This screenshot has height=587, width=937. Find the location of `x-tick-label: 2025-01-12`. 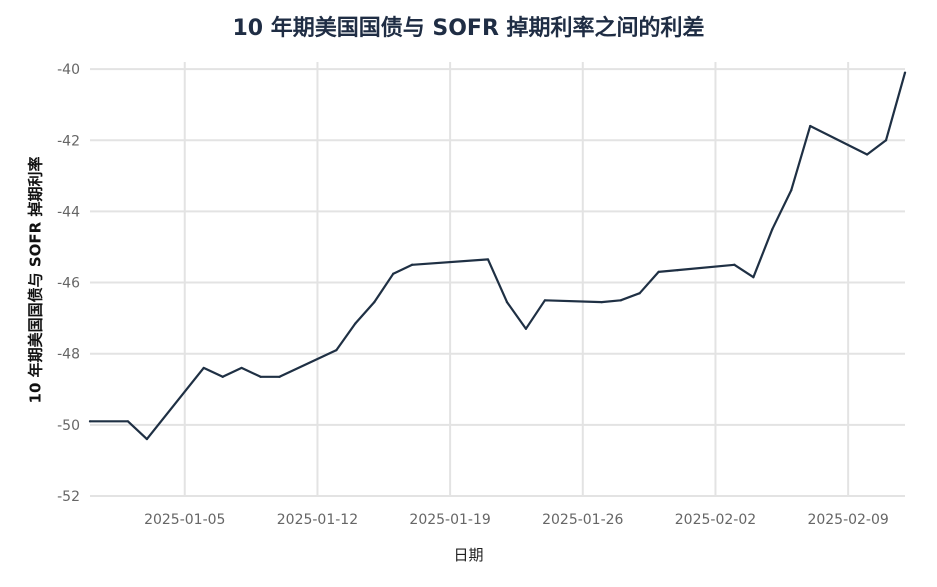

x-tick-label: 2025-01-12 is located at coordinates (317, 520).